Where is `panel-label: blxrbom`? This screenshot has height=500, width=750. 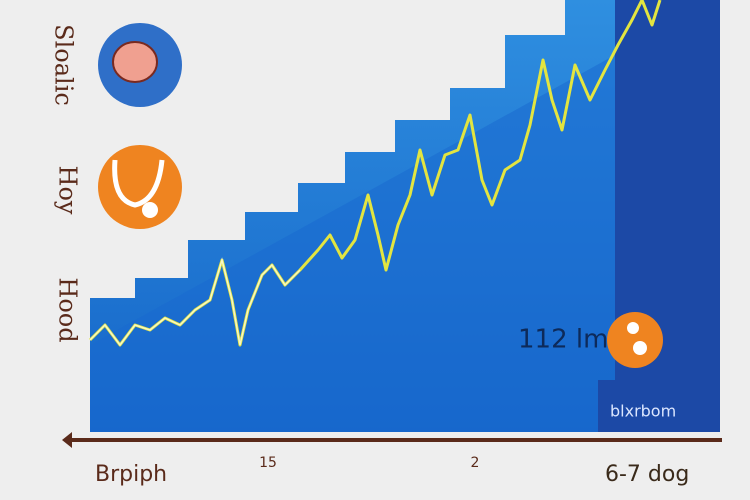
panel-label: blxrbom is located at coordinates (643, 411).